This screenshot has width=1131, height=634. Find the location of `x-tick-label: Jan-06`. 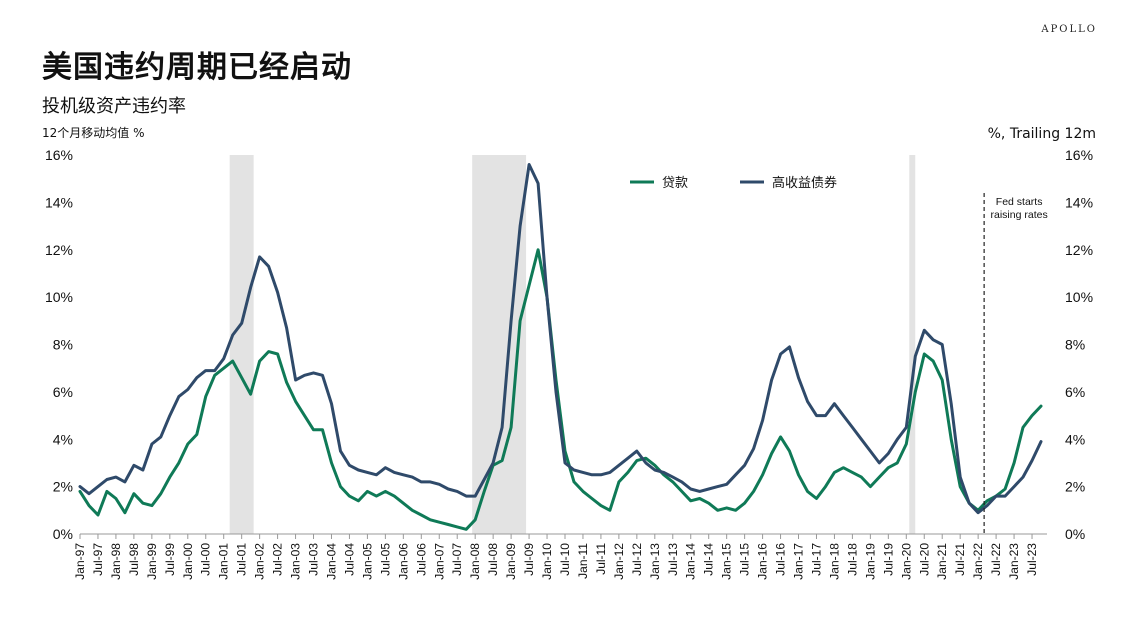

x-tick-label: Jan-06 is located at coordinates (403, 561).